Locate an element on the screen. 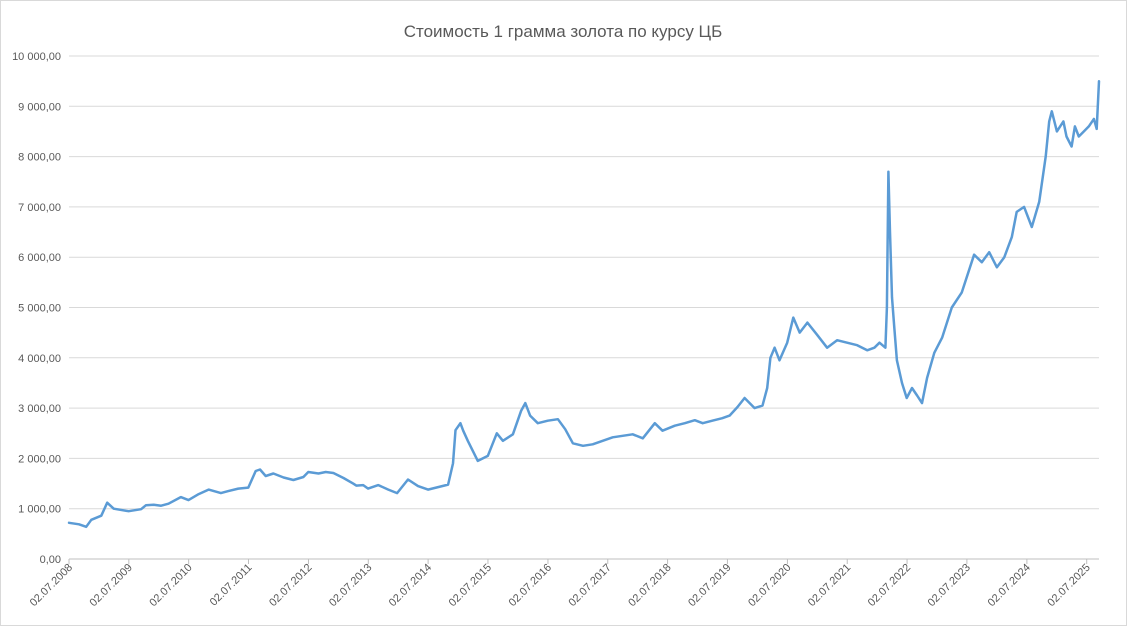 This screenshot has width=1127, height=626. y-tick-label: 3 000,00 is located at coordinates (39, 409).